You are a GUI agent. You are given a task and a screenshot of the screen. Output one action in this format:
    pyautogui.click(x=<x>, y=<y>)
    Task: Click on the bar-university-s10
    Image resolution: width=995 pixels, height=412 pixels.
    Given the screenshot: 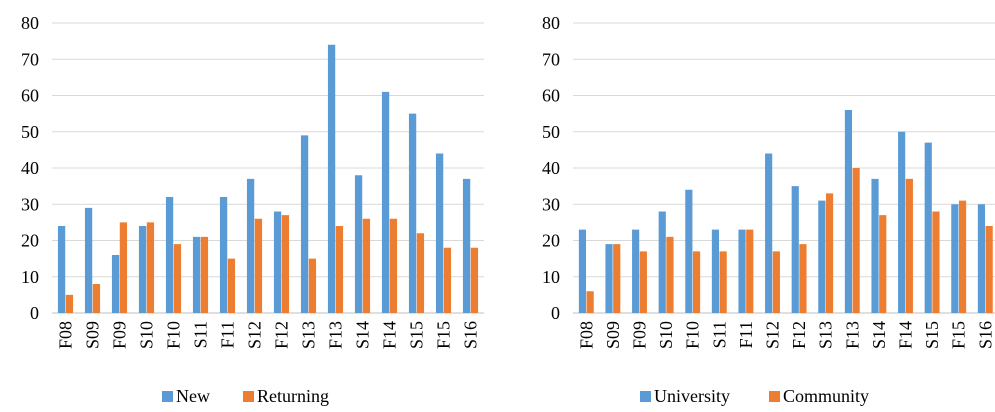 What is the action you would take?
    pyautogui.click(x=662, y=262)
    